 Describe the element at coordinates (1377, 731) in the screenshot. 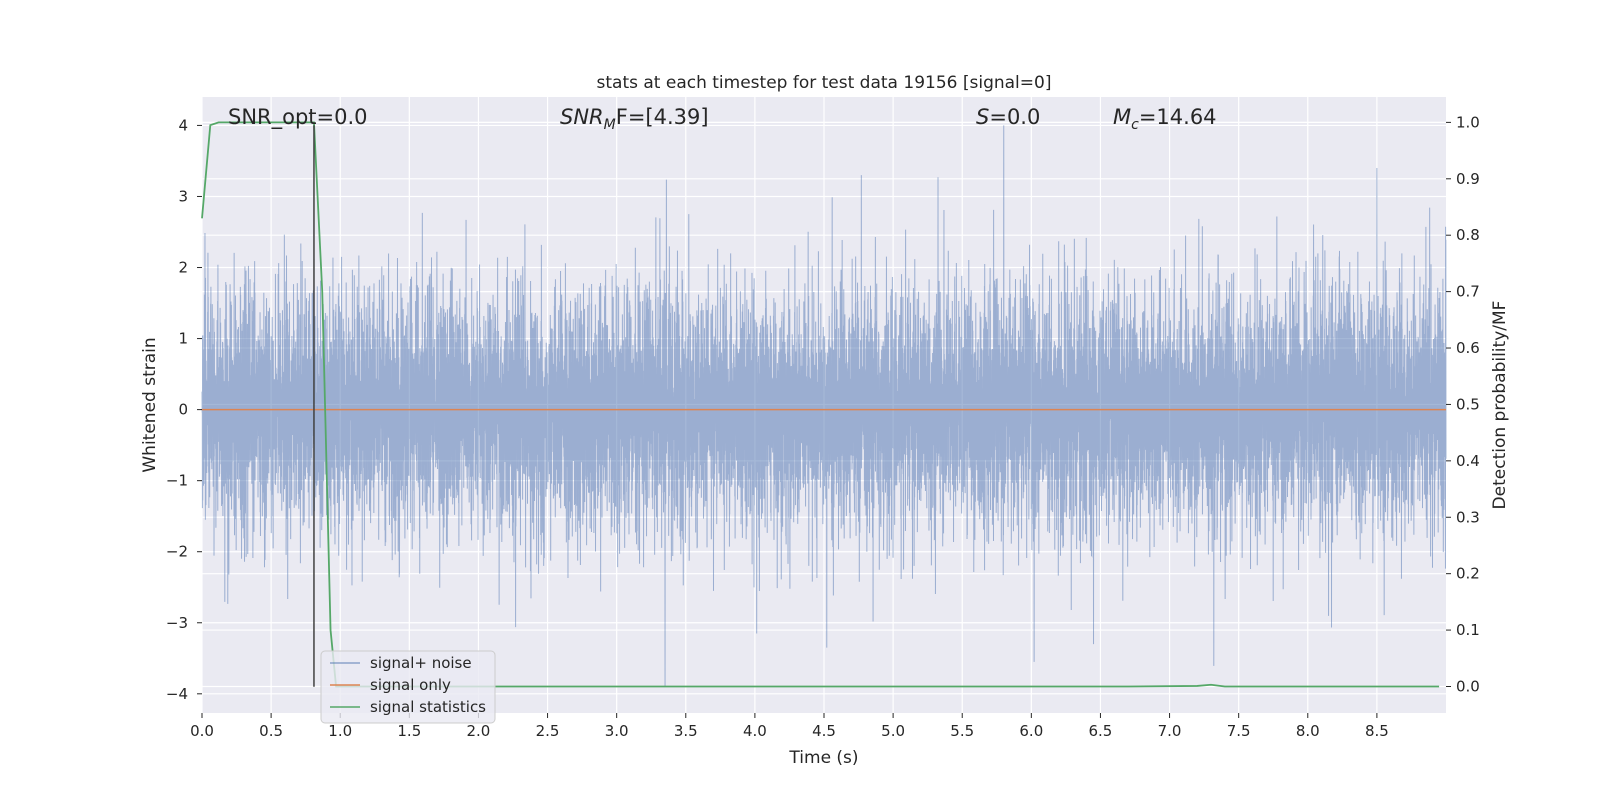

I see `x-tick-label: 8.5` at that location.